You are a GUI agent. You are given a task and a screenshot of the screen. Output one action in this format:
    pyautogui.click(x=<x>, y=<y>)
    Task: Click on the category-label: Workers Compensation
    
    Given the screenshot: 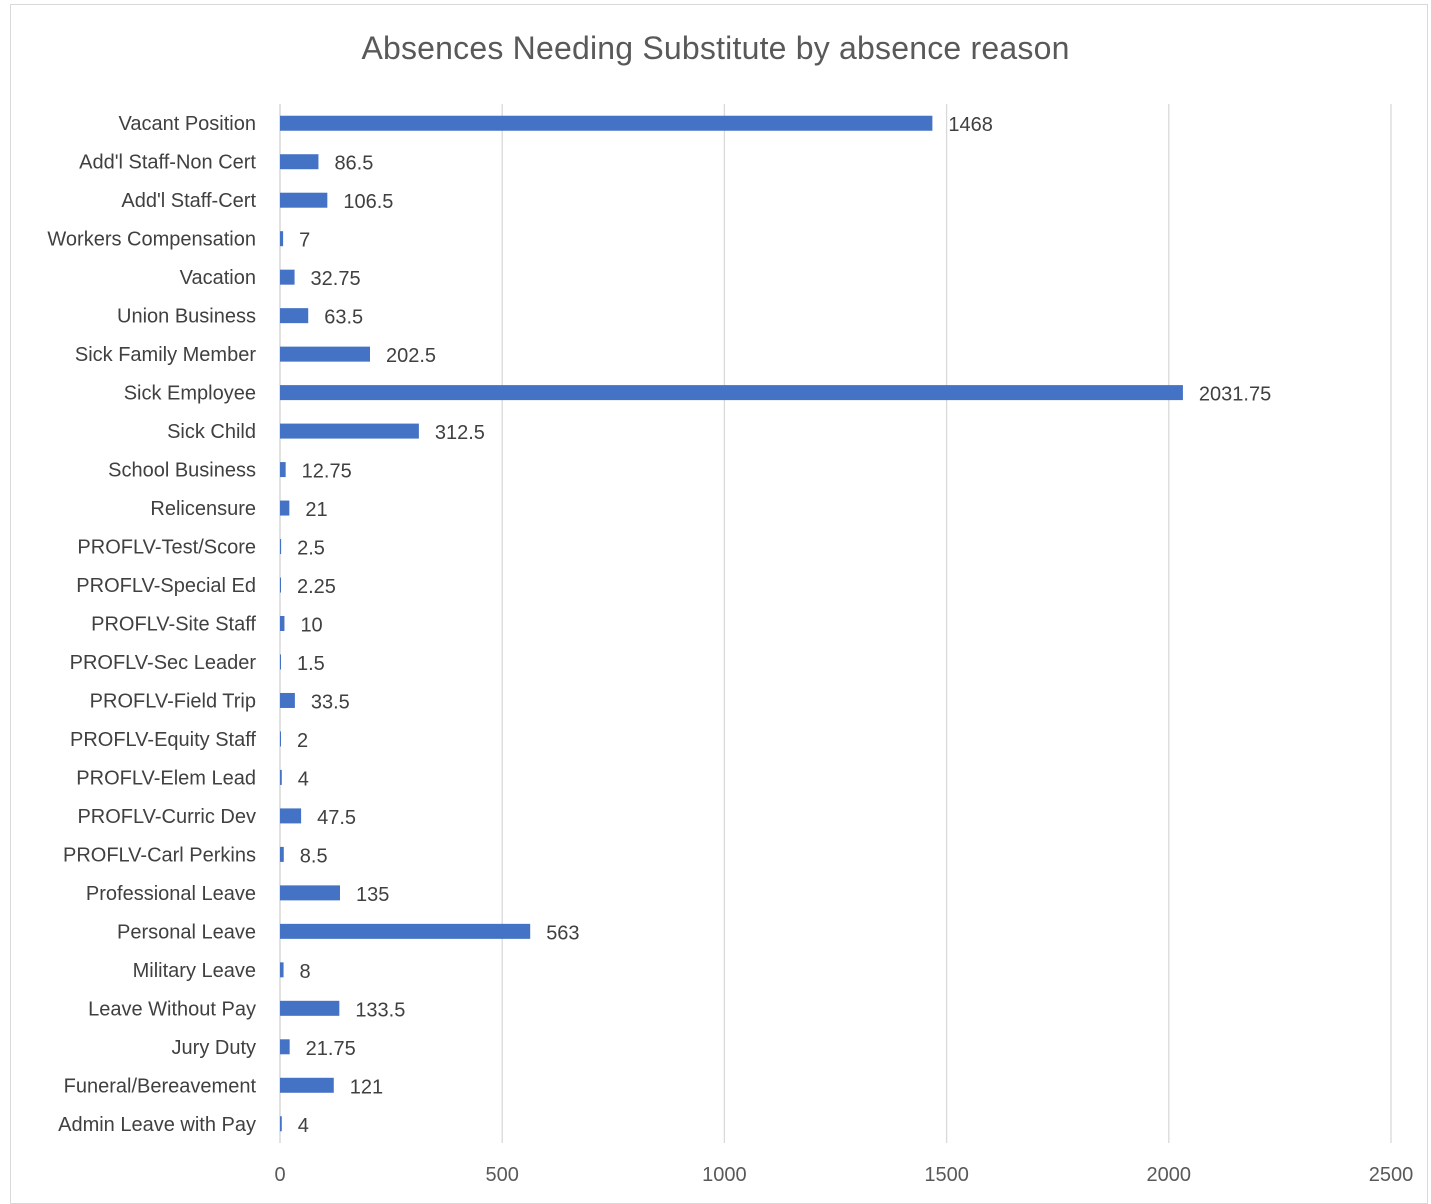 What is the action you would take?
    pyautogui.click(x=151, y=240)
    